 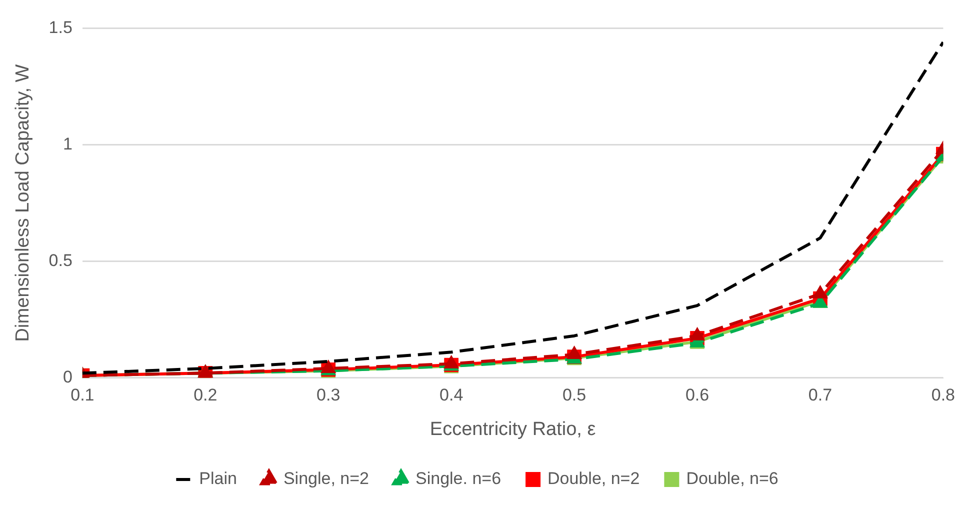 I want to click on x-tick-label: 0.2, so click(x=206, y=395).